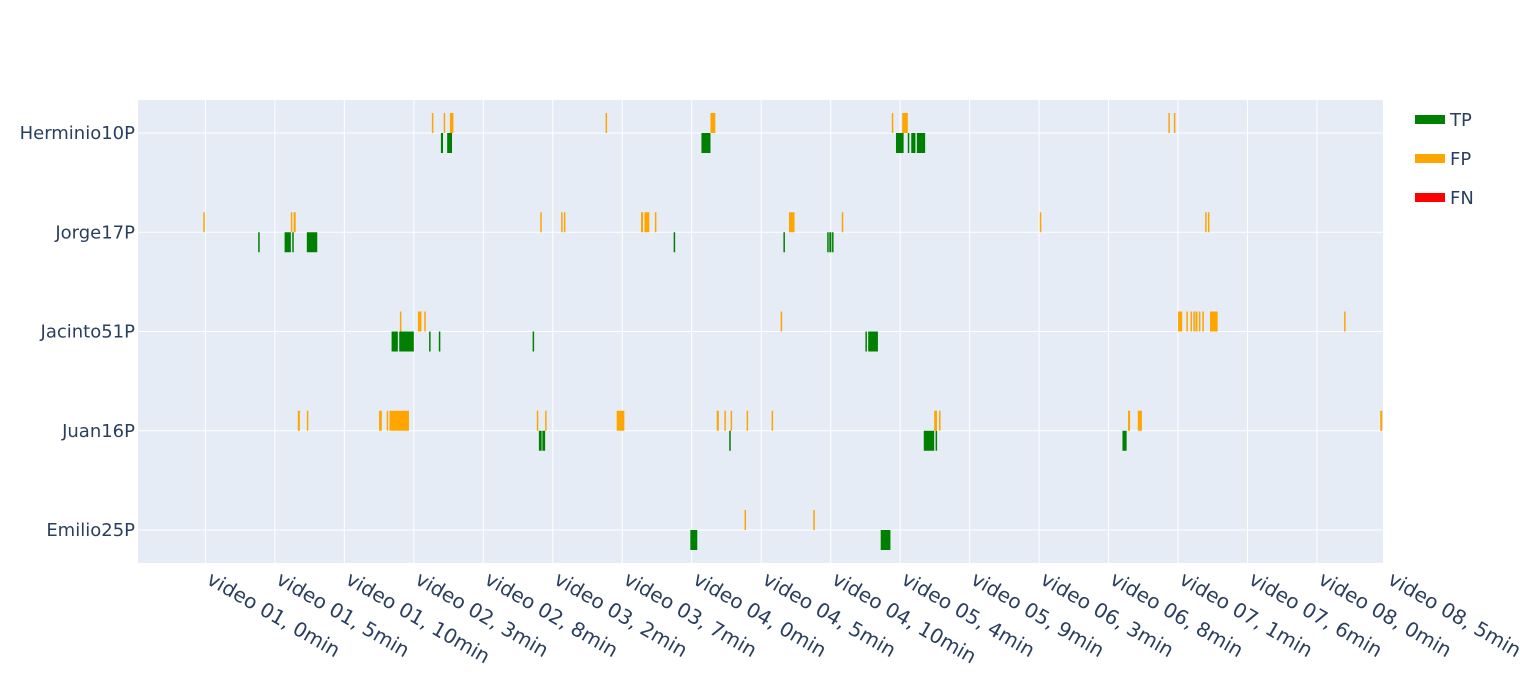 This screenshot has width=1520, height=676. Describe the element at coordinates (1444, 198) in the screenshot. I see `legend-item-fn: FN` at that location.